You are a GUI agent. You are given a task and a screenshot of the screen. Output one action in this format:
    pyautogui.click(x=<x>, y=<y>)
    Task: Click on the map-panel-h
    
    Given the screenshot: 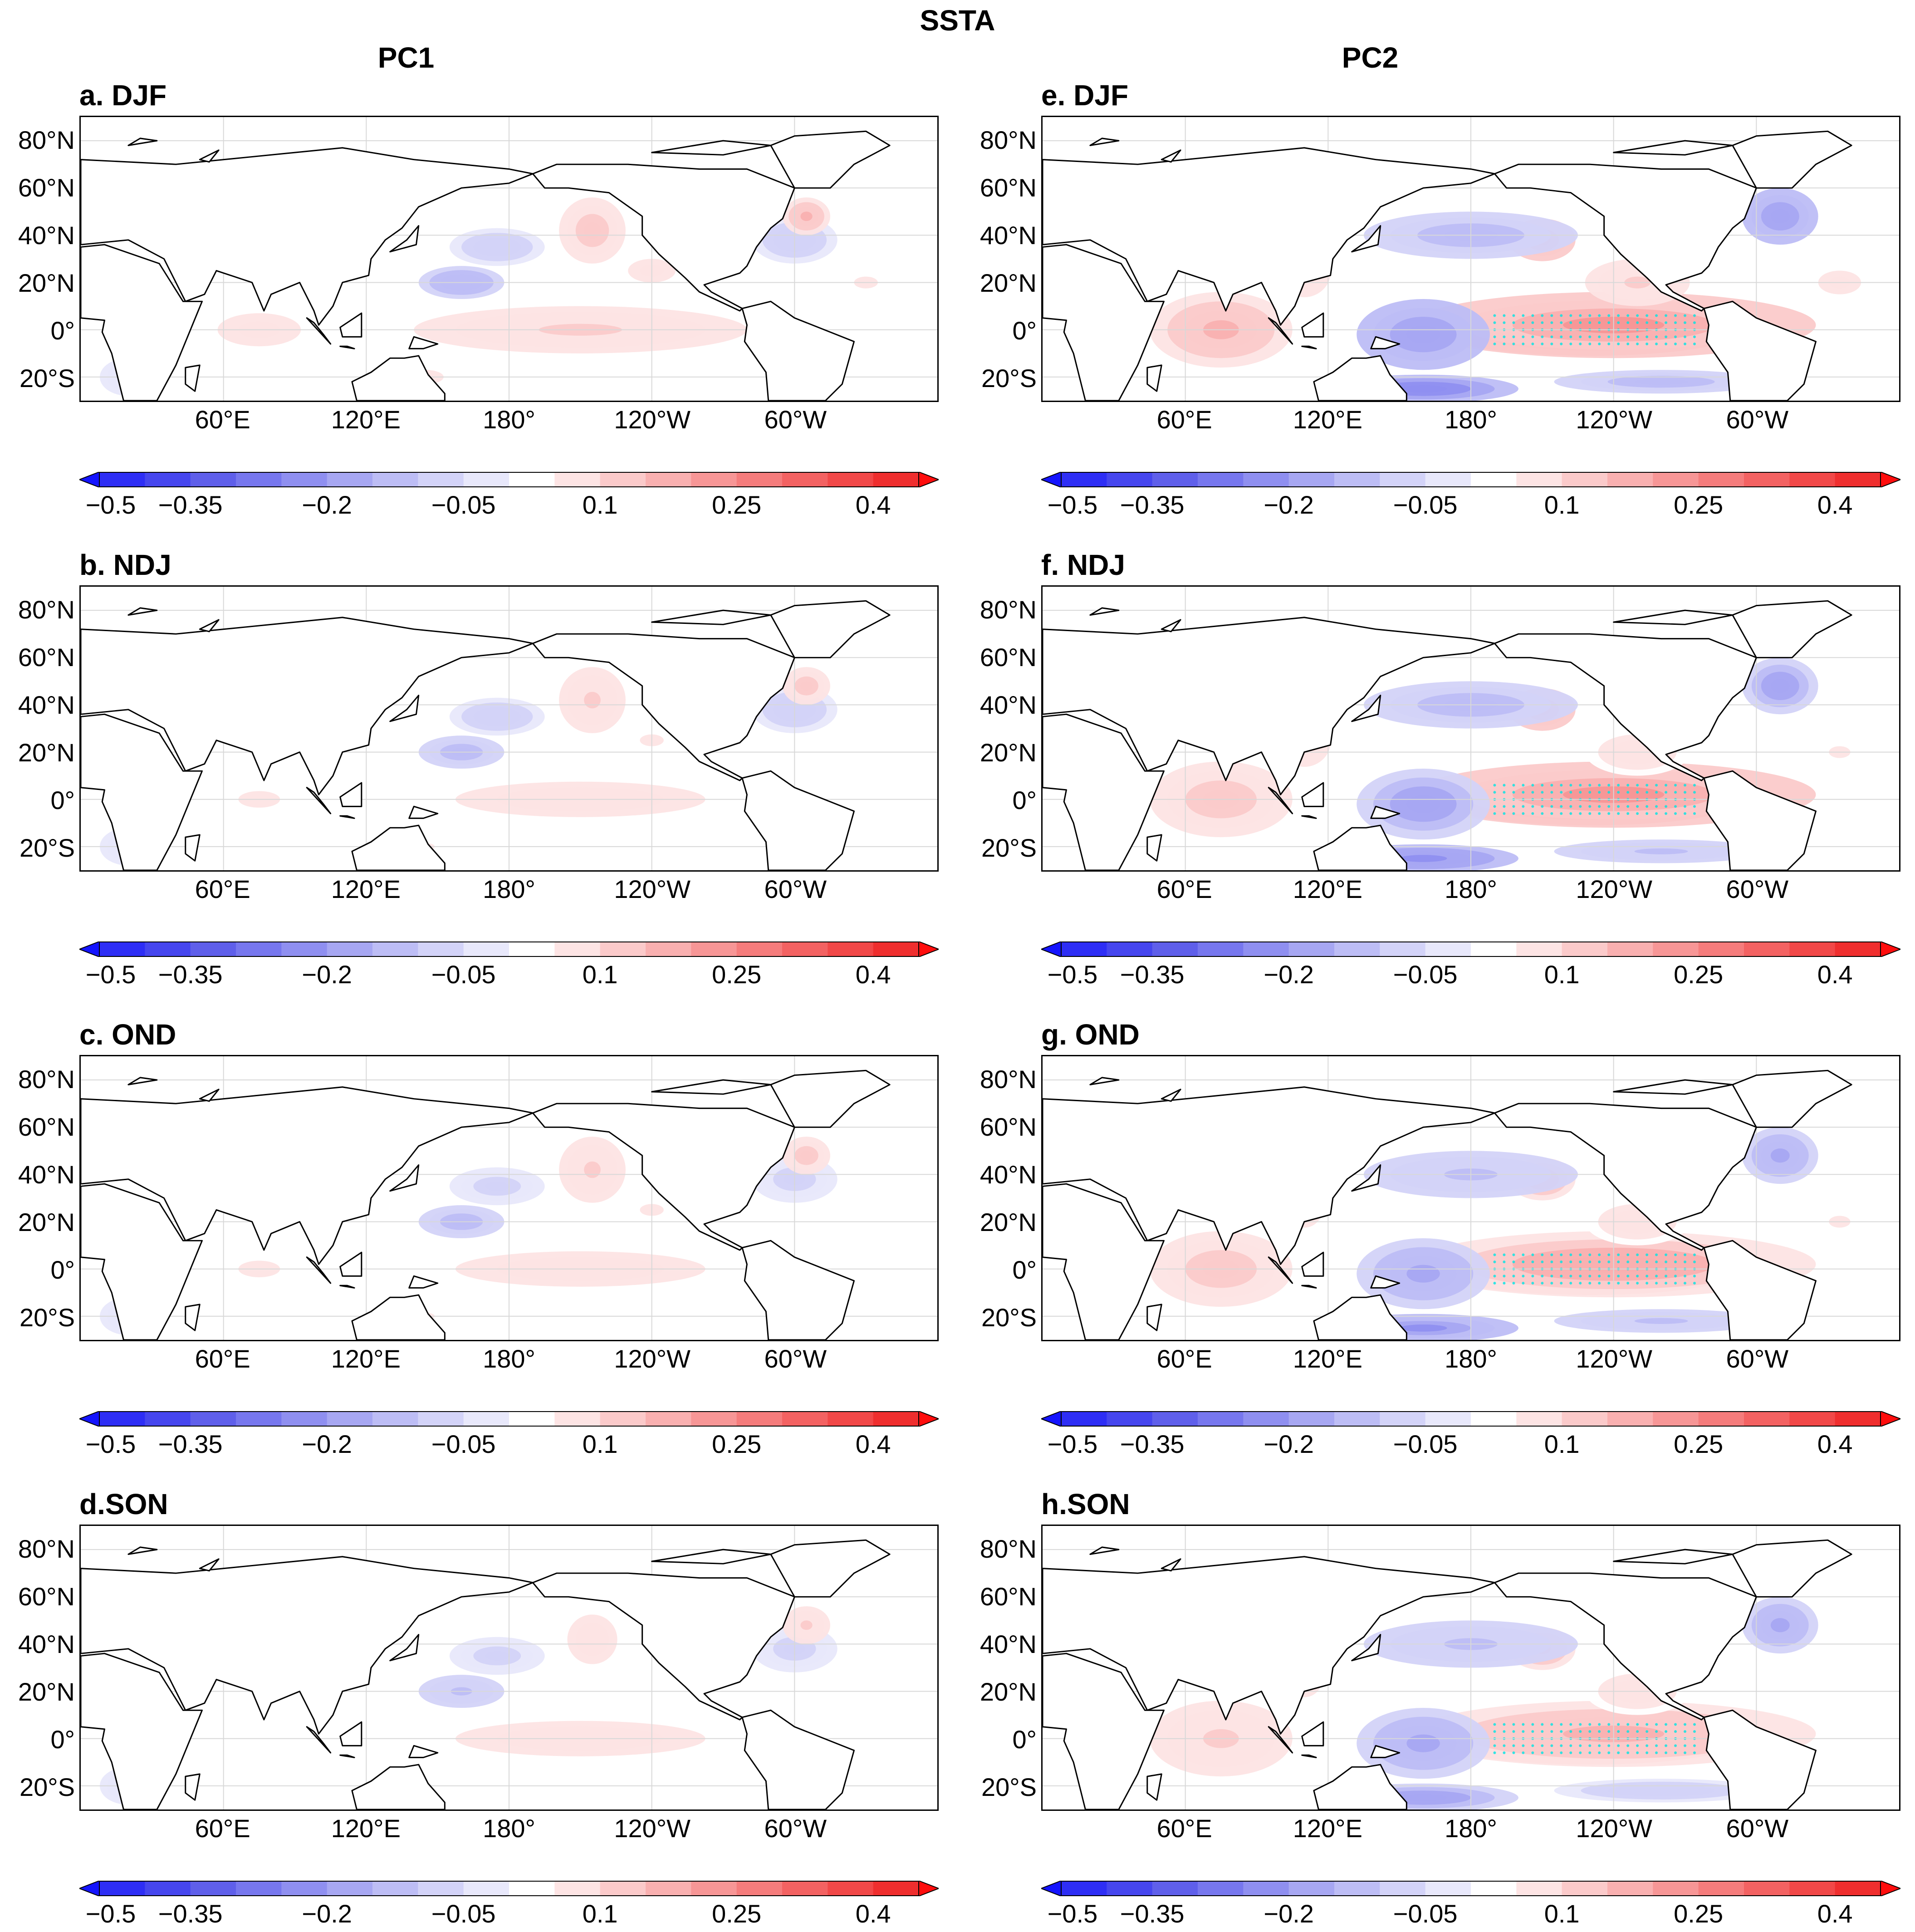 What is the action you would take?
    pyautogui.click(x=1470, y=1668)
    